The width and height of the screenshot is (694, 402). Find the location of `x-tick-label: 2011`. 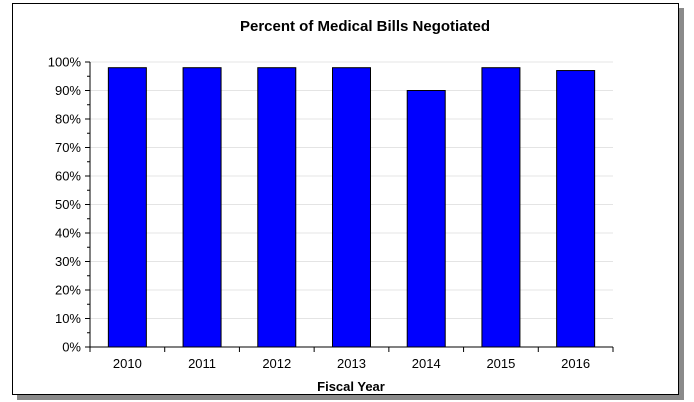

x-tick-label: 2011 is located at coordinates (202, 363).